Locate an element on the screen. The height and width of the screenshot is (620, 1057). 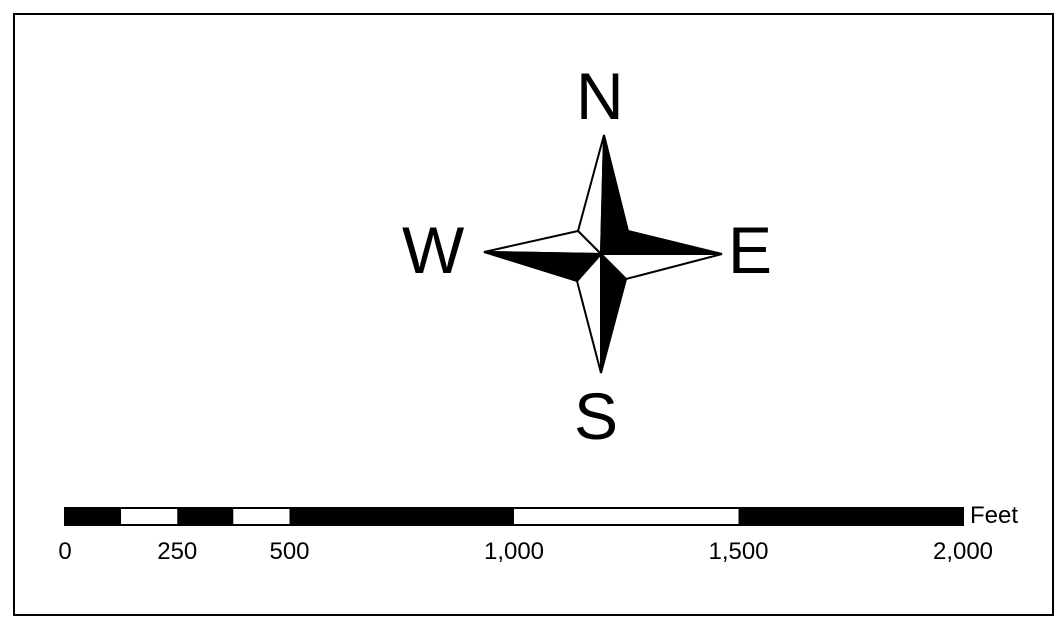
scale-bar-tick-label: 500 is located at coordinates (289, 551).